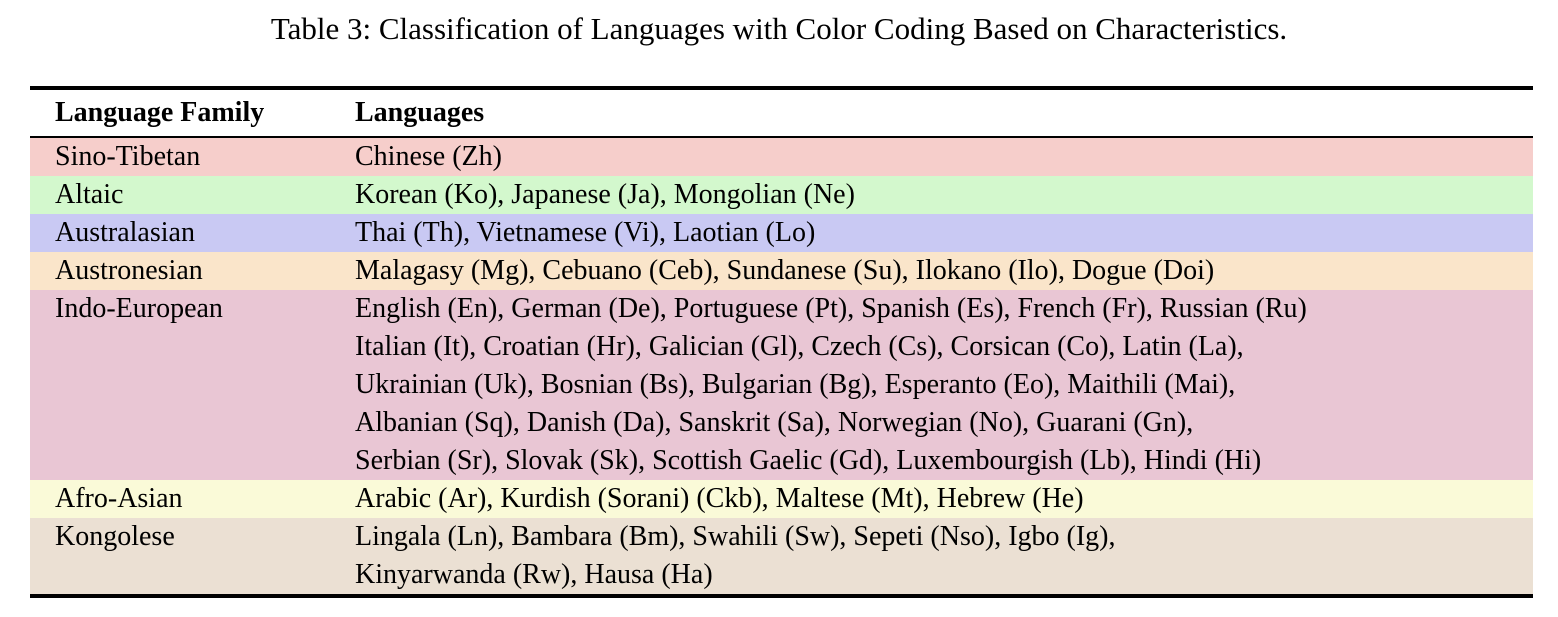 This screenshot has width=1558, height=617. Describe the element at coordinates (125, 232) in the screenshot. I see `family-cell: Australasian` at that location.